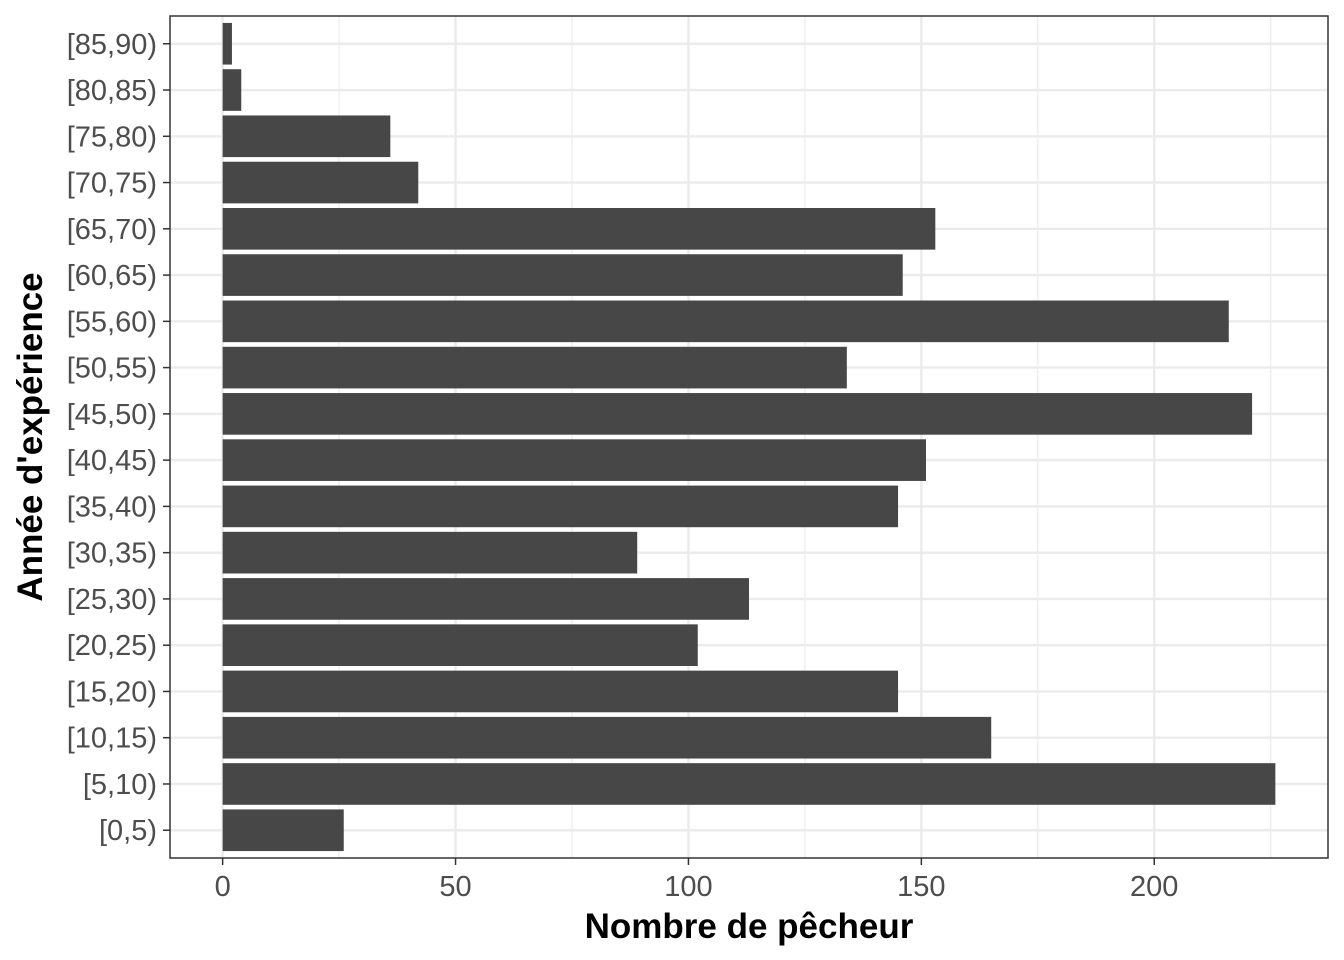  I want to click on bar-[15,20), so click(560, 691).